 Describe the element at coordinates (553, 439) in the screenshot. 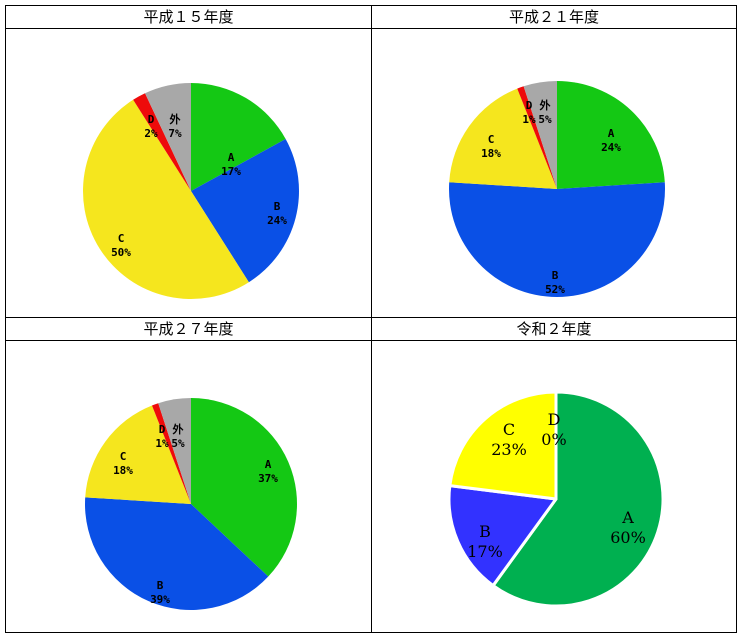

I see `slice-value-label: 0%` at that location.